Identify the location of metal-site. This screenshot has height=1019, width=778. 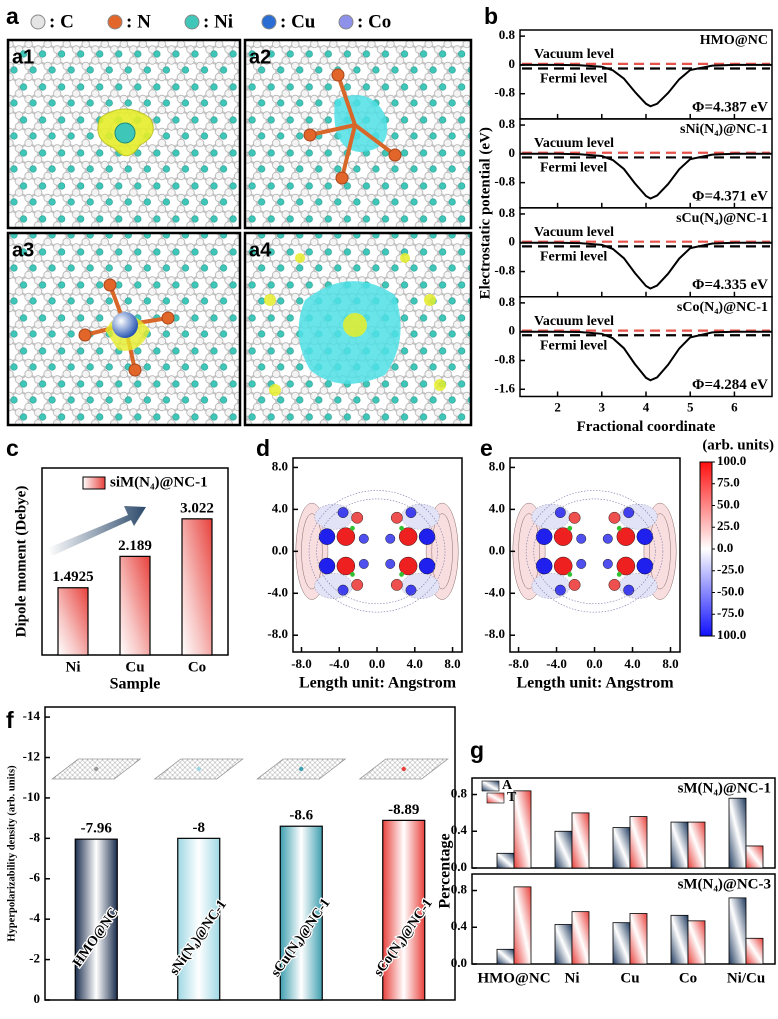
(301, 769).